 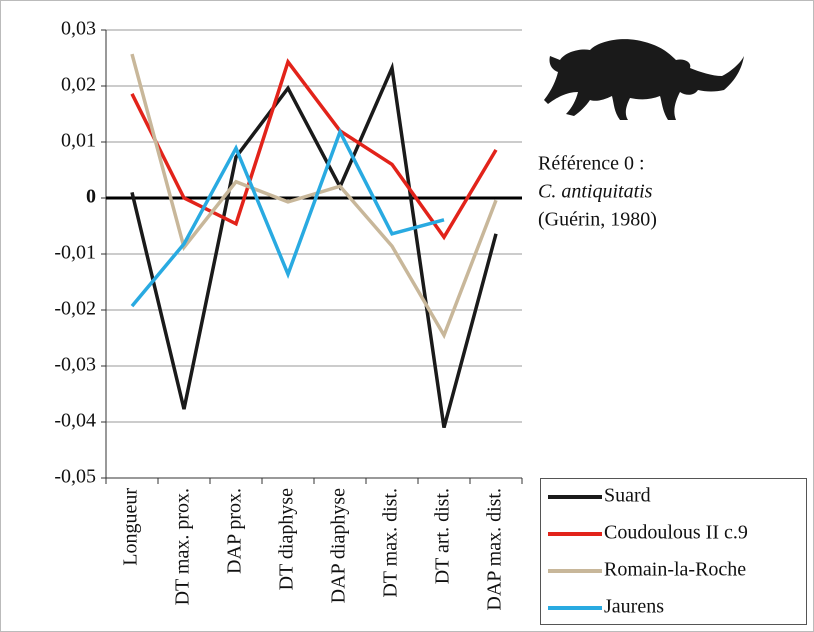 I want to click on annotation: (Guérin, 1980), so click(x=597, y=220).